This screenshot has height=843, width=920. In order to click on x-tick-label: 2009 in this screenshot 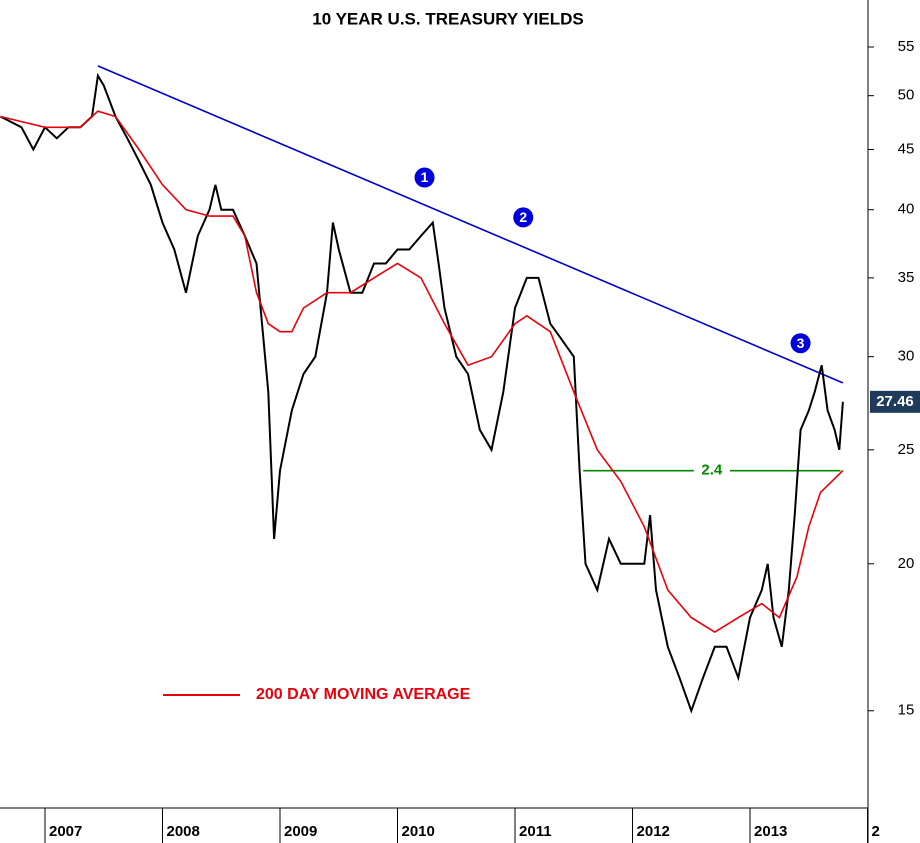, I will do `click(300, 831)`.